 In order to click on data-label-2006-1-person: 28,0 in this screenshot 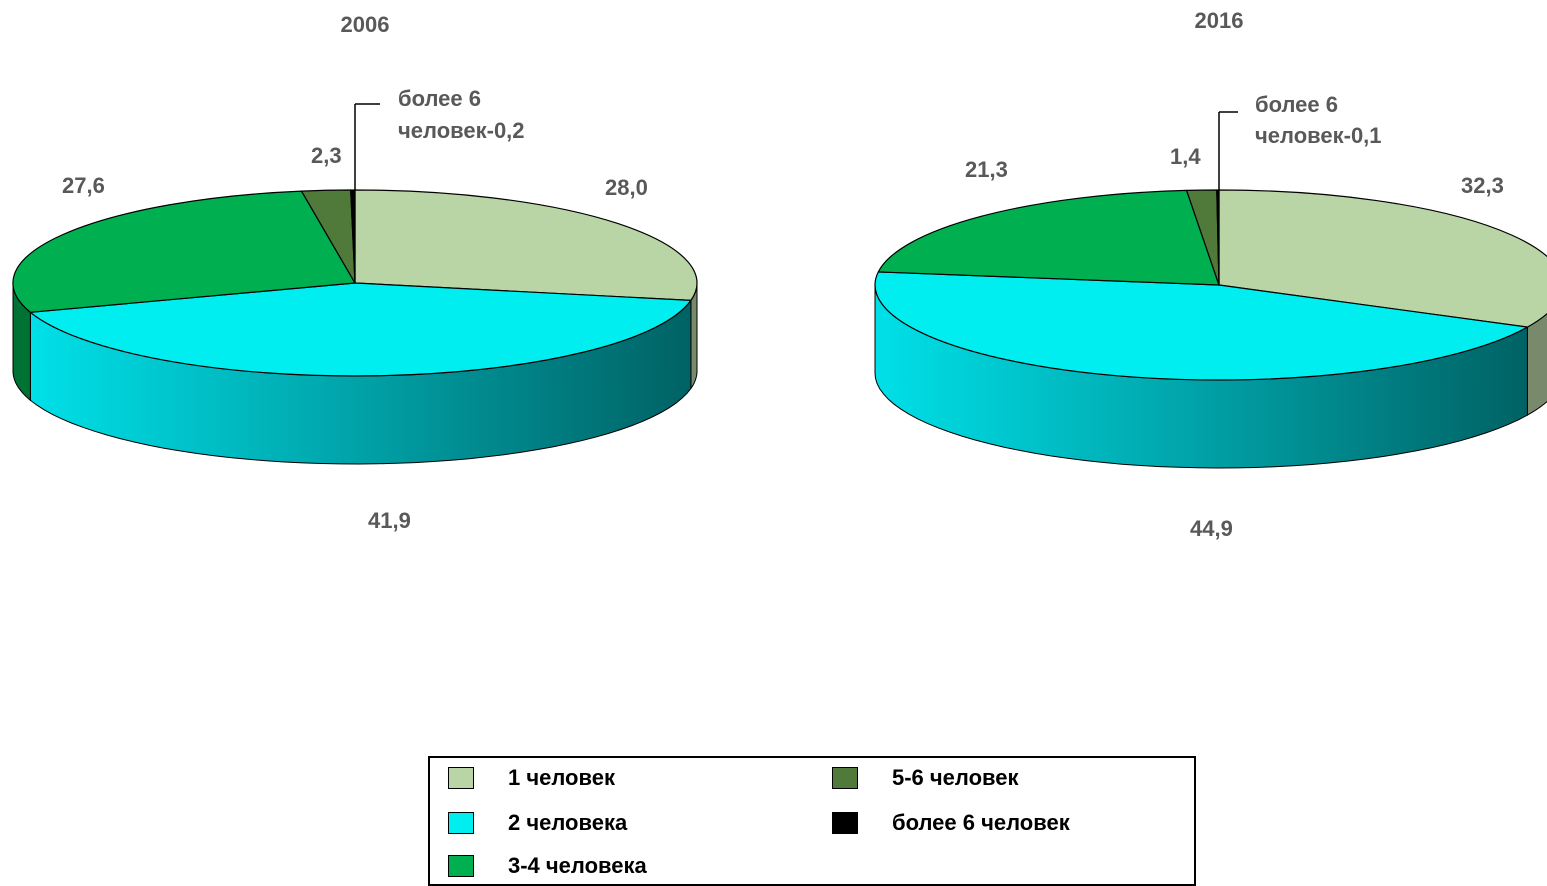, I will do `click(626, 187)`.